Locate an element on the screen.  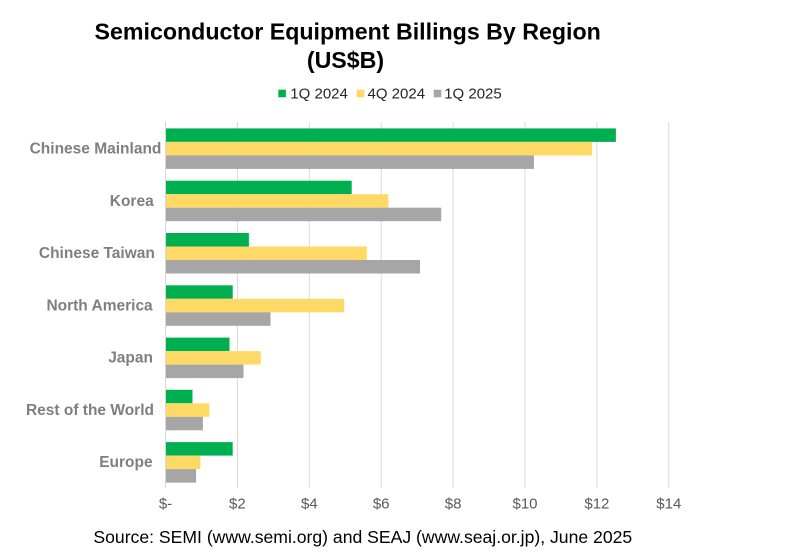
svg-text: $6 is located at coordinates (381, 504).